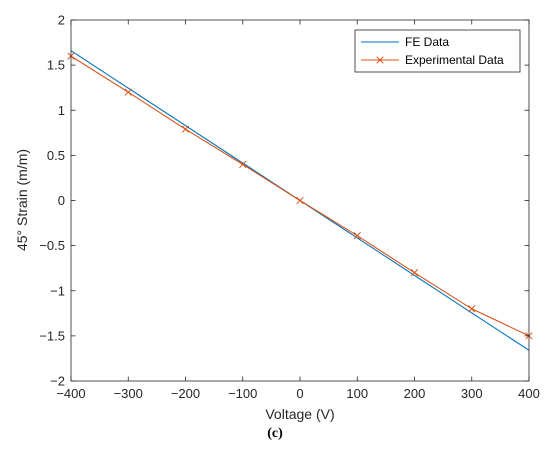 The image size is (550, 457). I want to click on legend-label: FE Data, so click(427, 42).